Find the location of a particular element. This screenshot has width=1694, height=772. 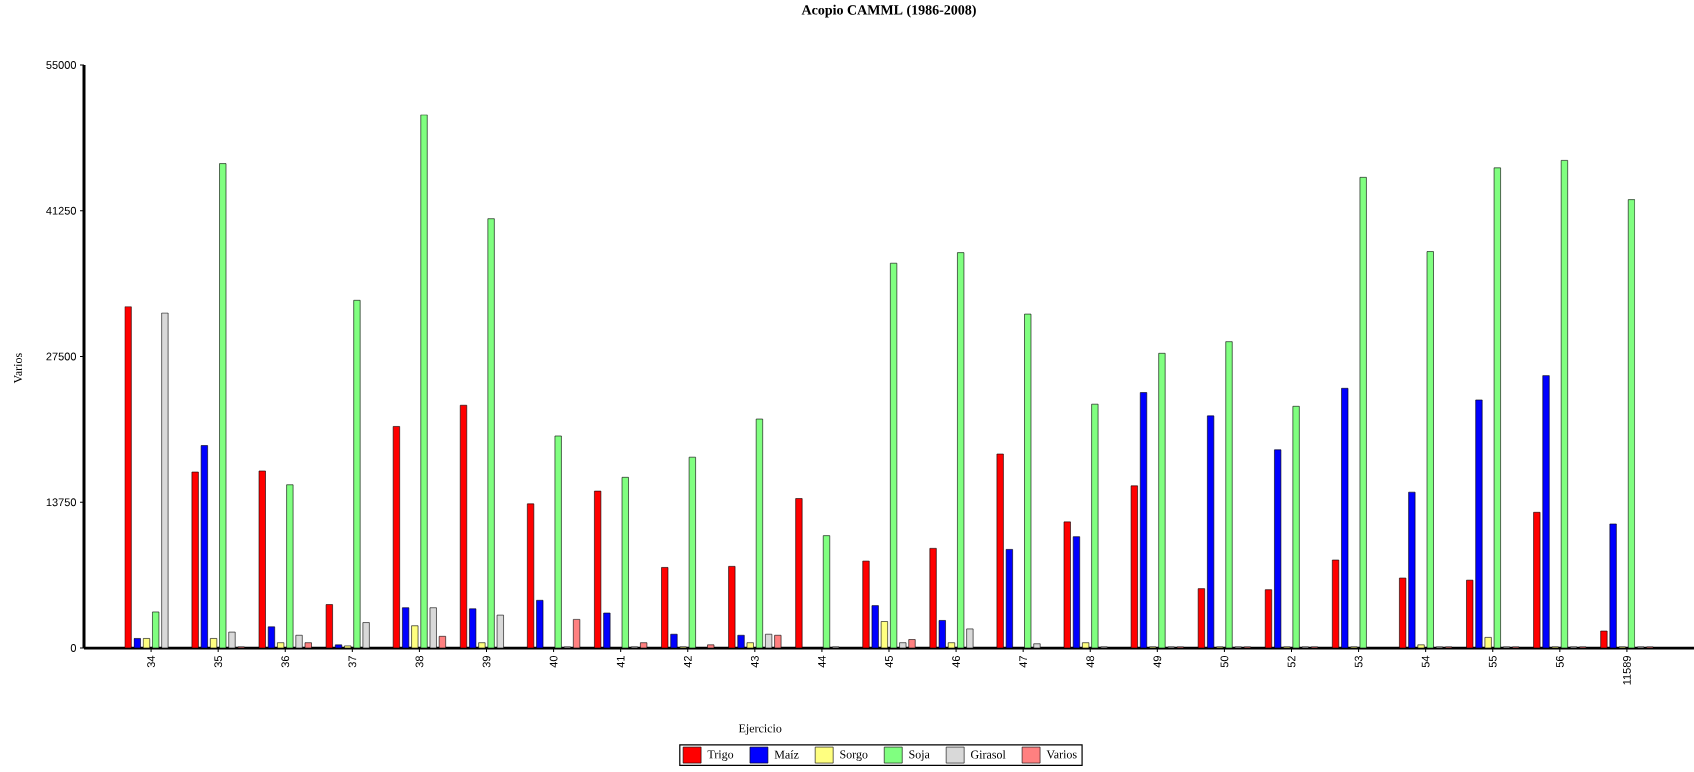

y-axis-title: Varios is located at coordinates (18, 368).